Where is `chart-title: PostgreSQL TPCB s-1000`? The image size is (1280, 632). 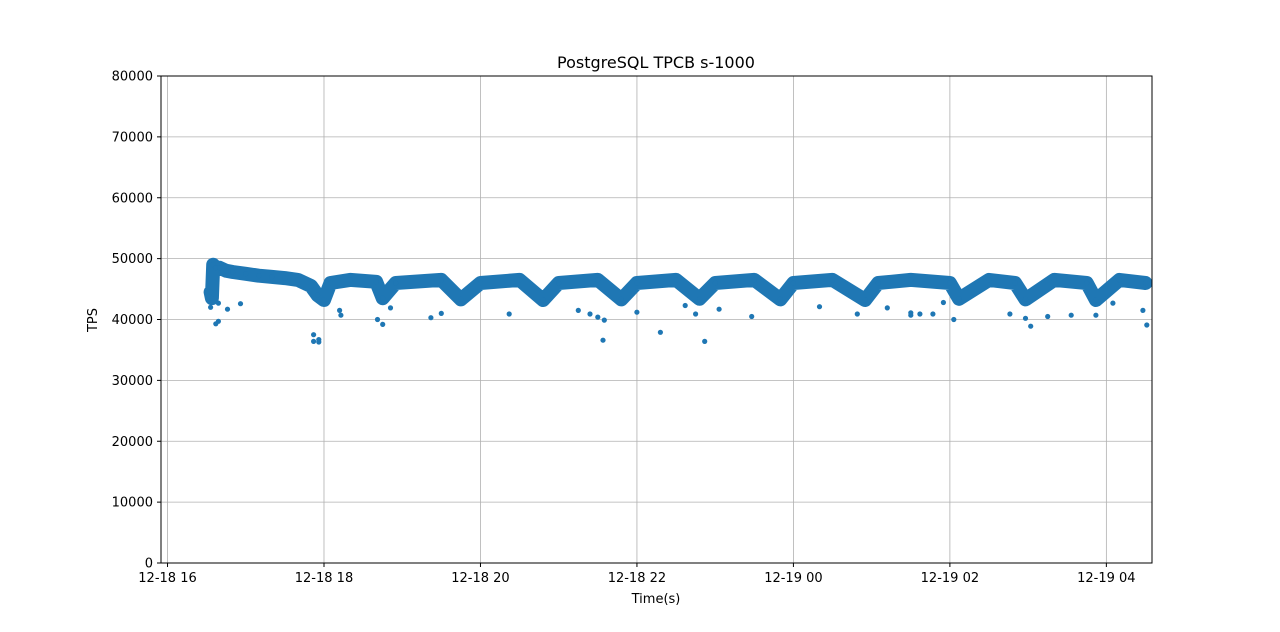 chart-title: PostgreSQL TPCB s-1000 is located at coordinates (656, 62).